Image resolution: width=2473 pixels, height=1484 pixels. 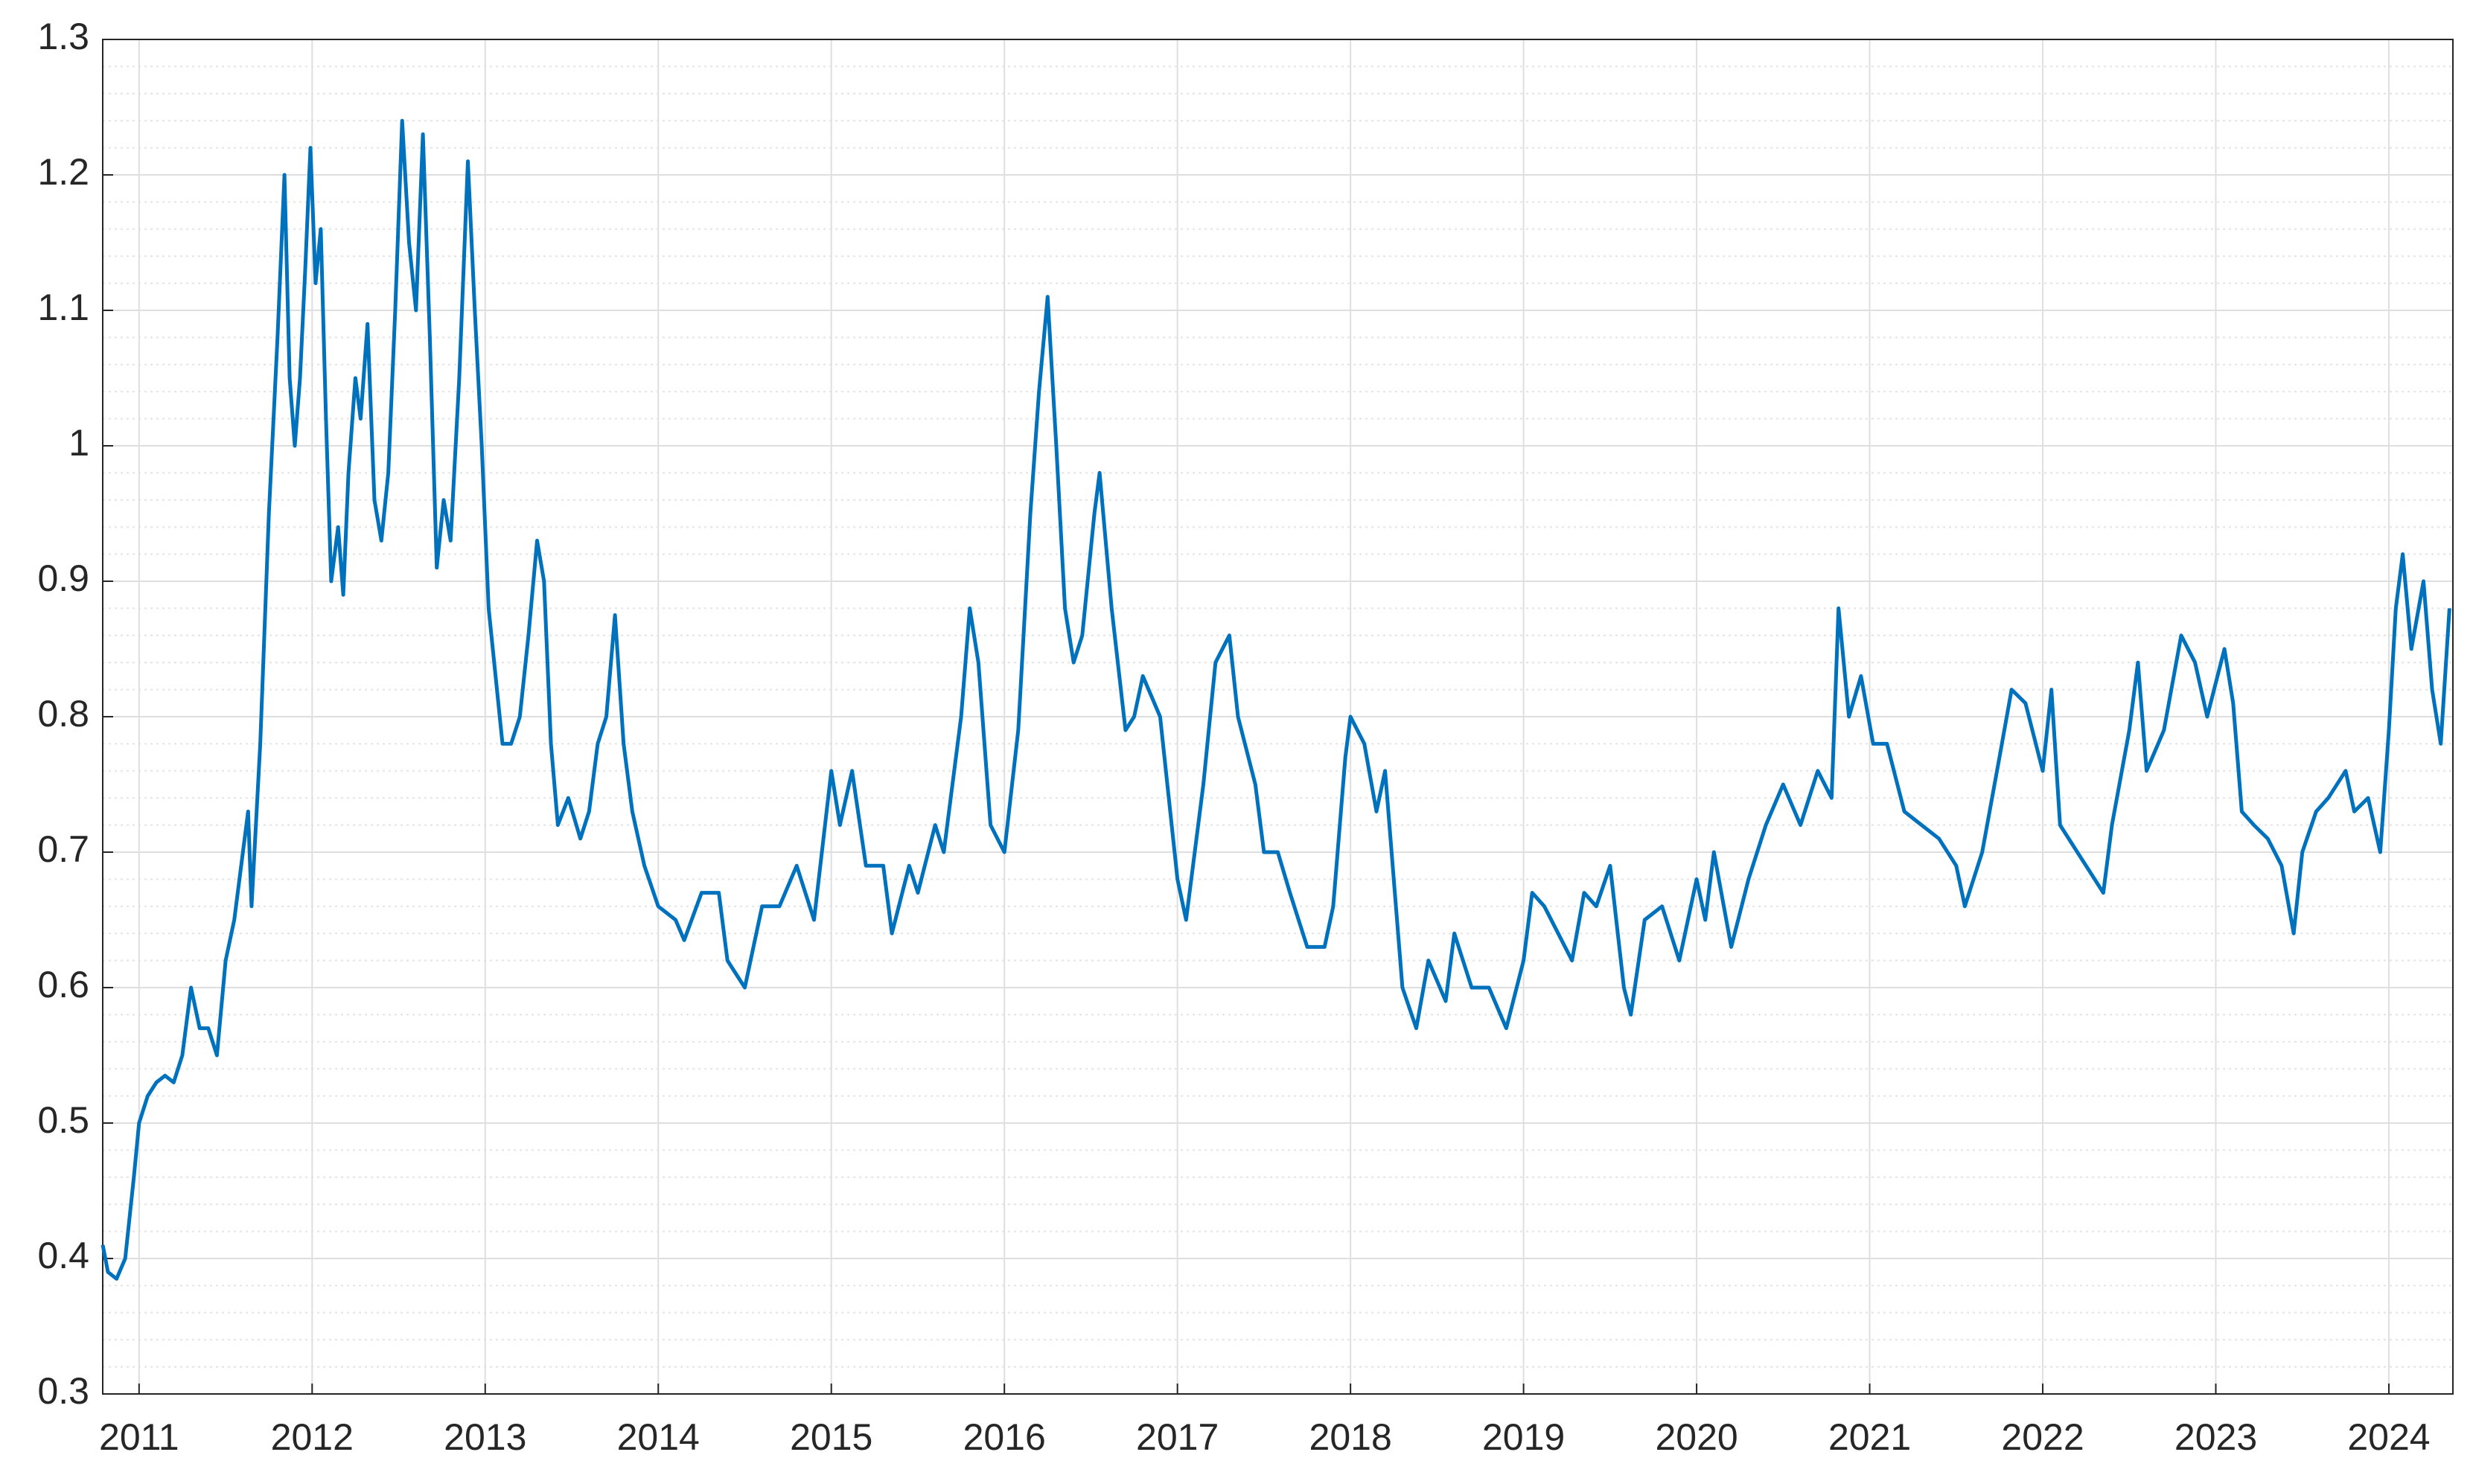 What do you see at coordinates (1696, 1437) in the screenshot?
I see `x-tick-label: 2020` at bounding box center [1696, 1437].